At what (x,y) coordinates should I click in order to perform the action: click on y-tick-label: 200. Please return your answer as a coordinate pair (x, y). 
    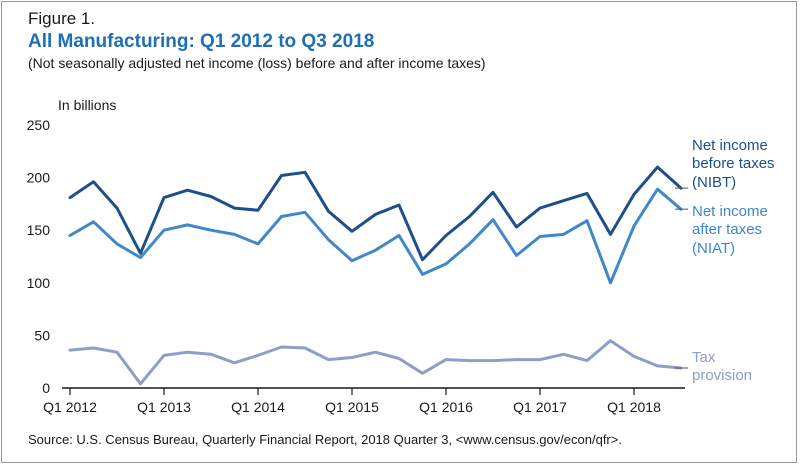
    Looking at the image, I should click on (39, 178).